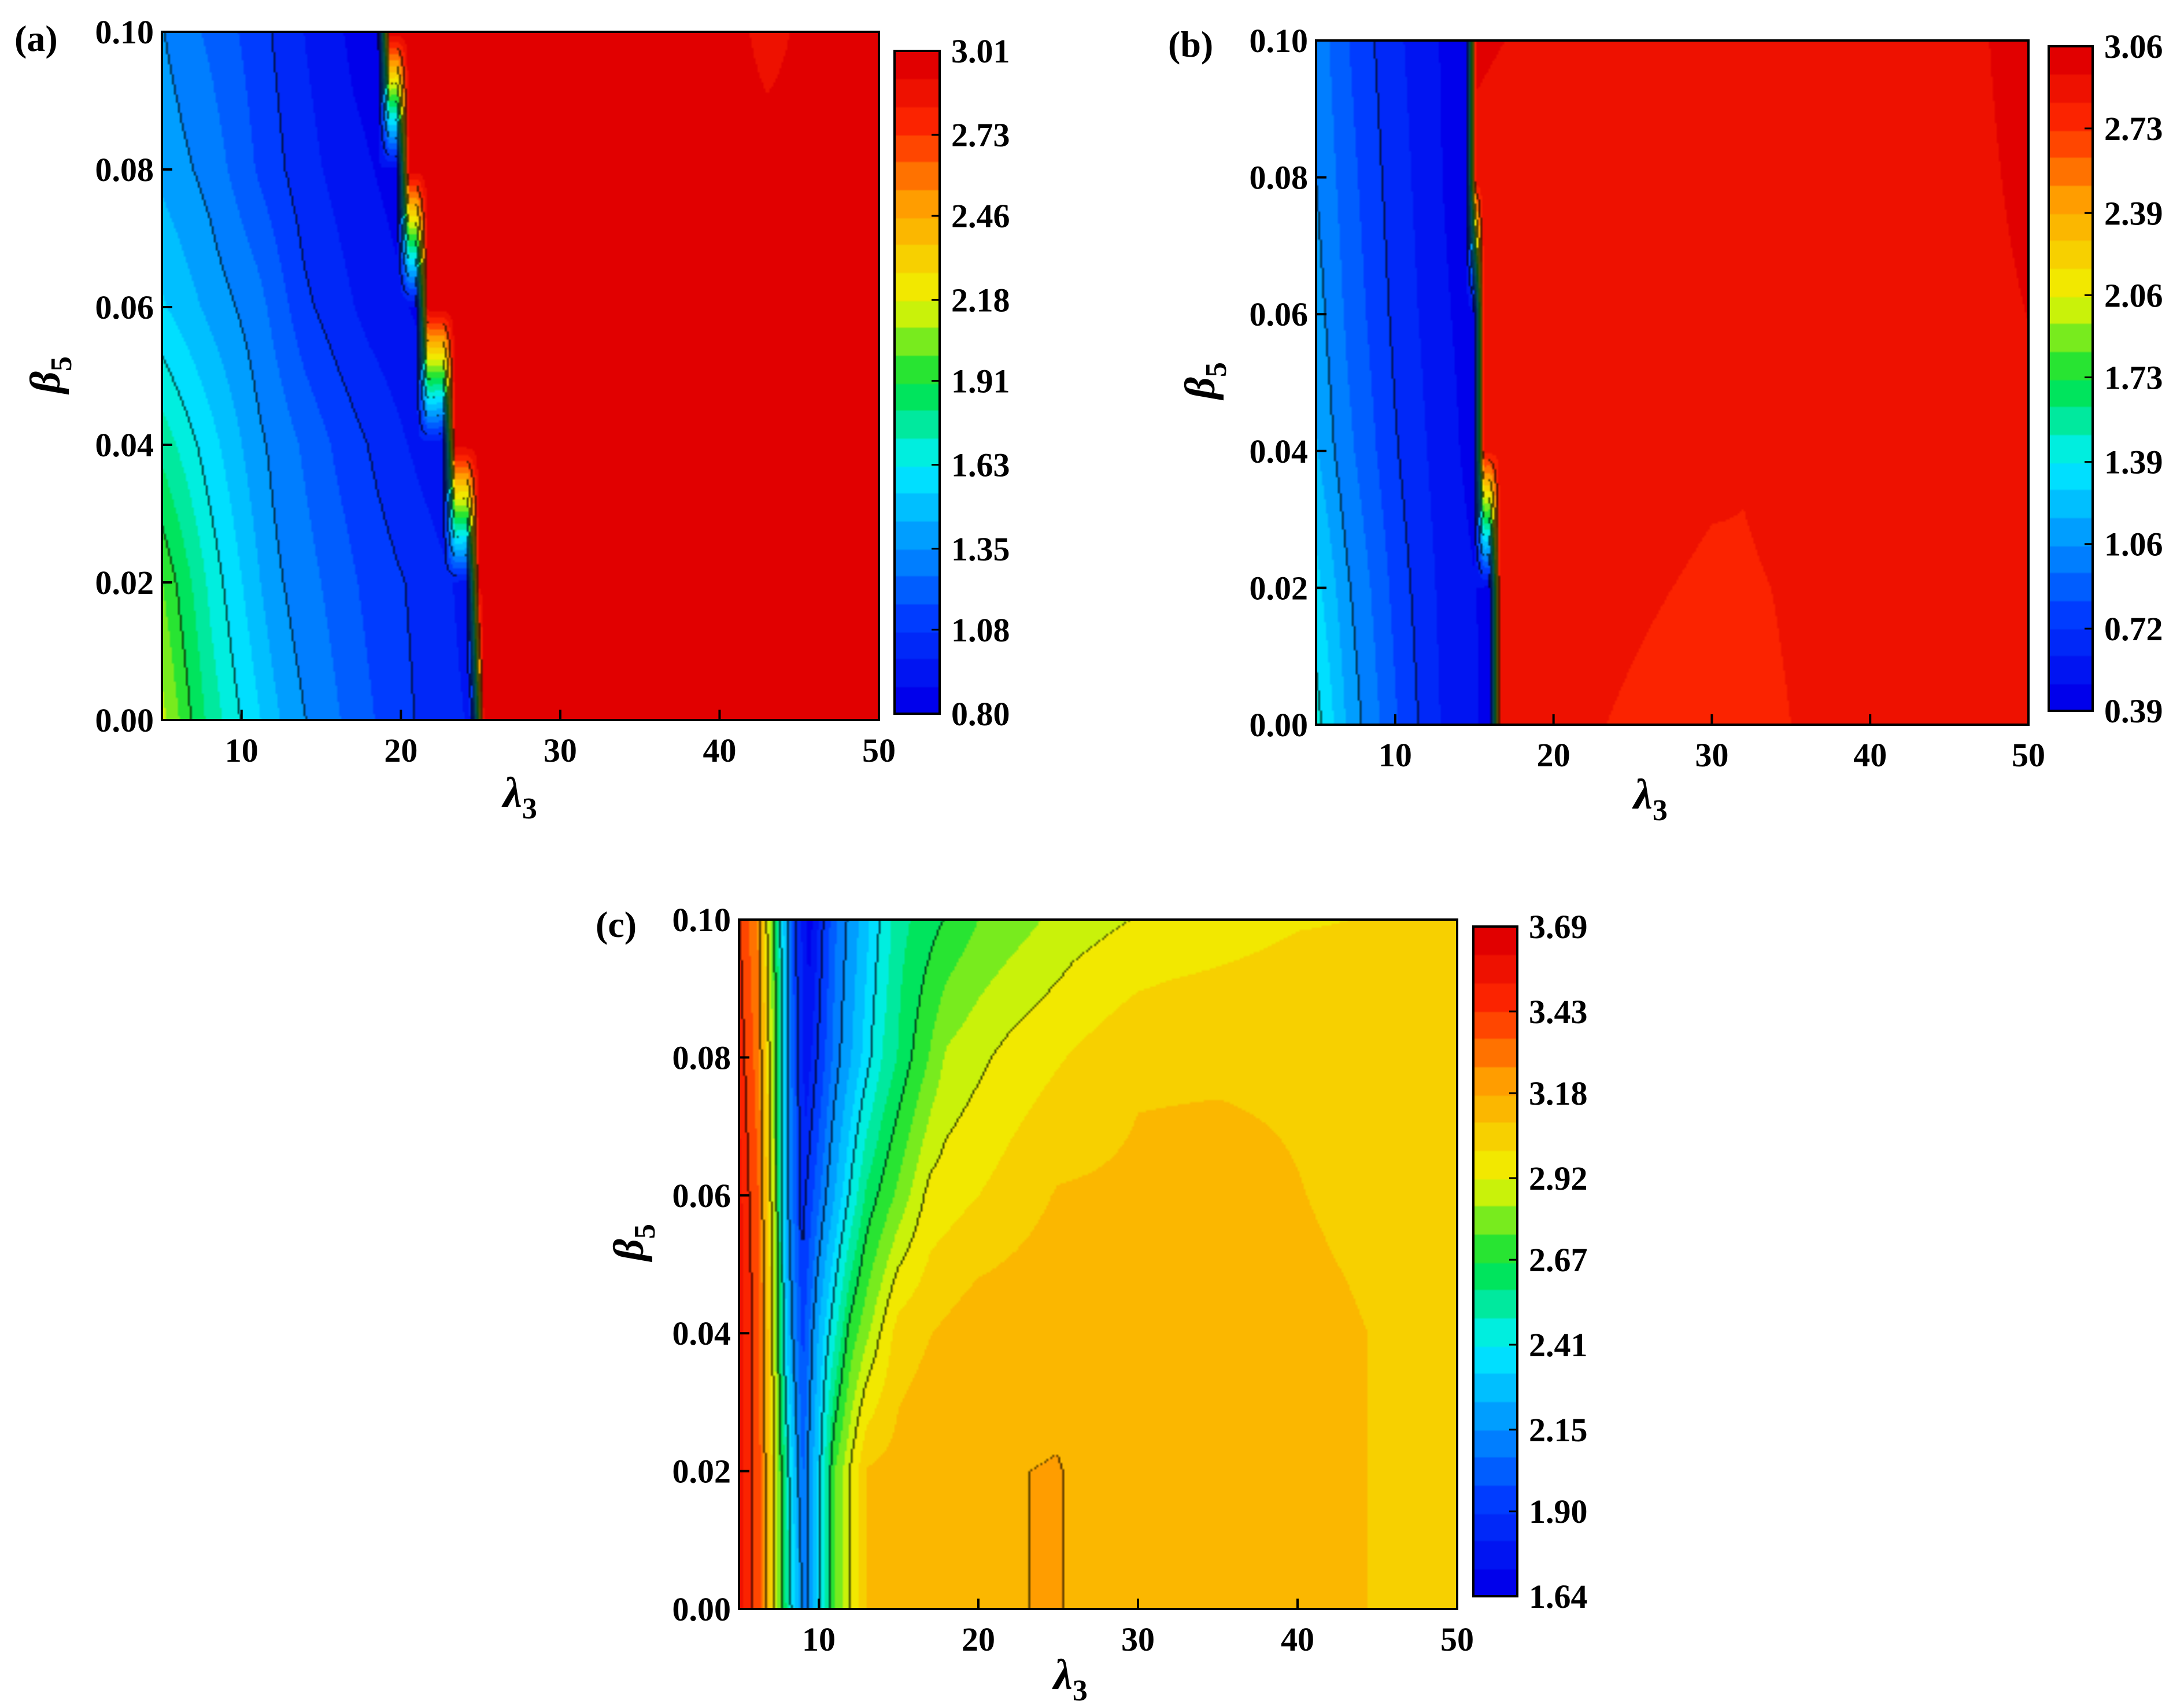 The height and width of the screenshot is (1705, 2184). Describe the element at coordinates (1559, 1345) in the screenshot. I see `colorbar-tick-label: 2.41` at that location.